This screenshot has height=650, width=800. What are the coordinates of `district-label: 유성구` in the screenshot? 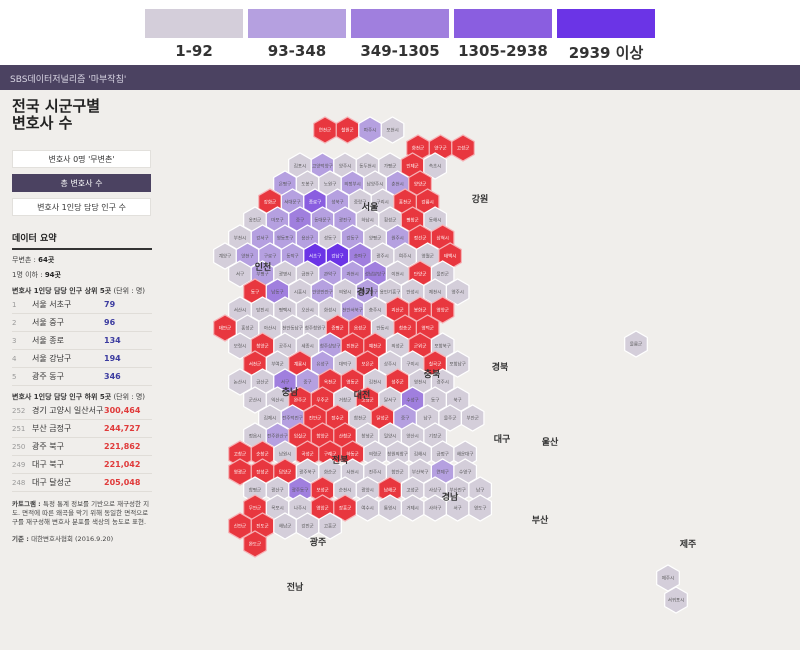 It's located at (322, 364).